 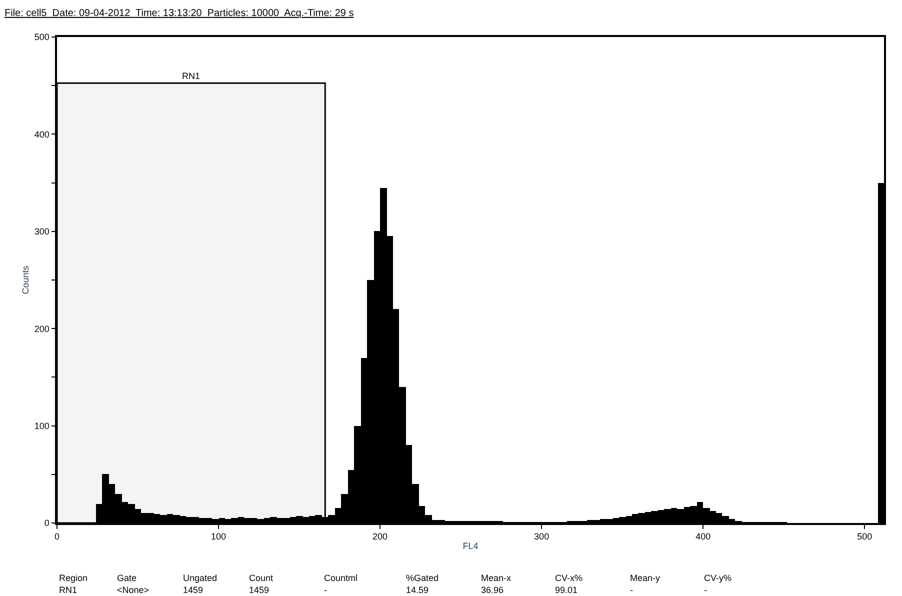 What do you see at coordinates (68, 590) in the screenshot?
I see `text: RN1` at bounding box center [68, 590].